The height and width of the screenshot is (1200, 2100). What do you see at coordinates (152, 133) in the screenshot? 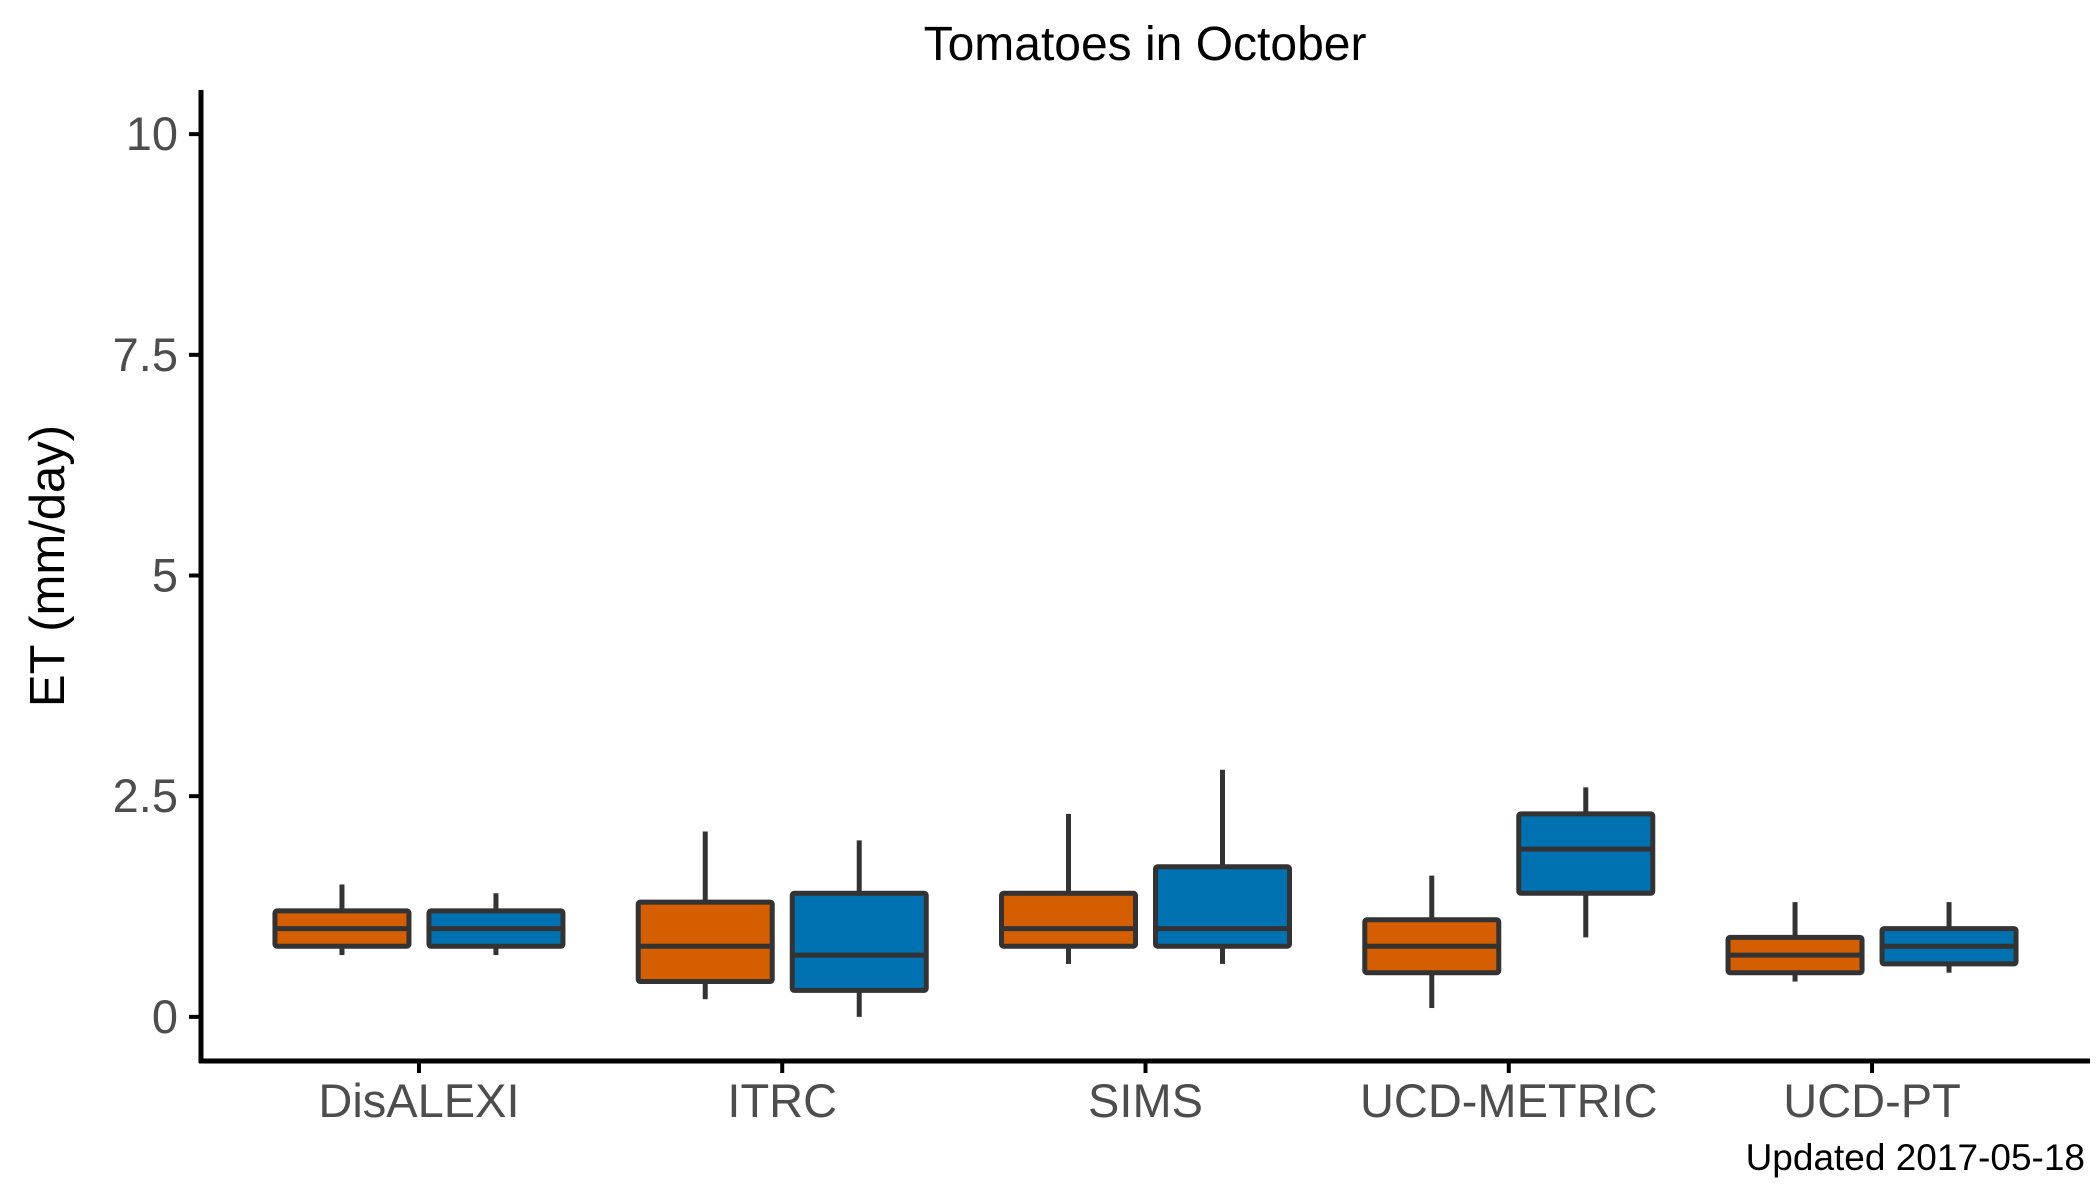
I see `y-tick-label: 10` at bounding box center [152, 133].